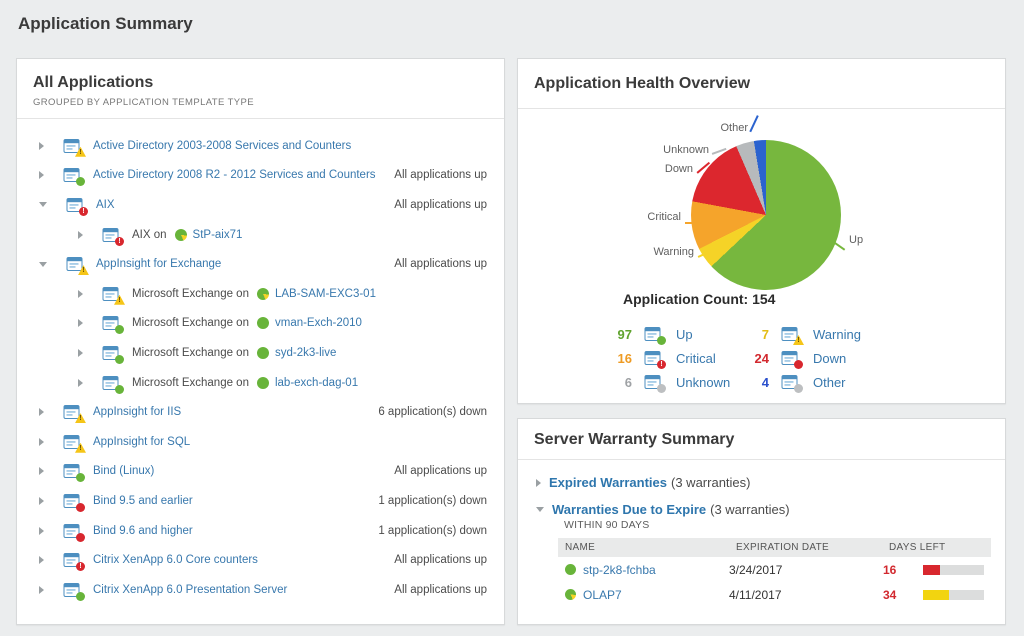 The height and width of the screenshot is (636, 1024). I want to click on application-count: Application Count: 154, so click(699, 299).